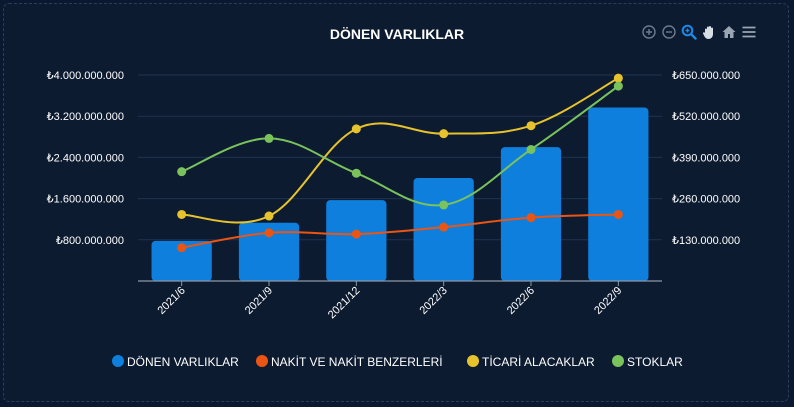 The height and width of the screenshot is (407, 794). I want to click on left-axis-tick-label: ₺800.000.000, so click(90, 241).